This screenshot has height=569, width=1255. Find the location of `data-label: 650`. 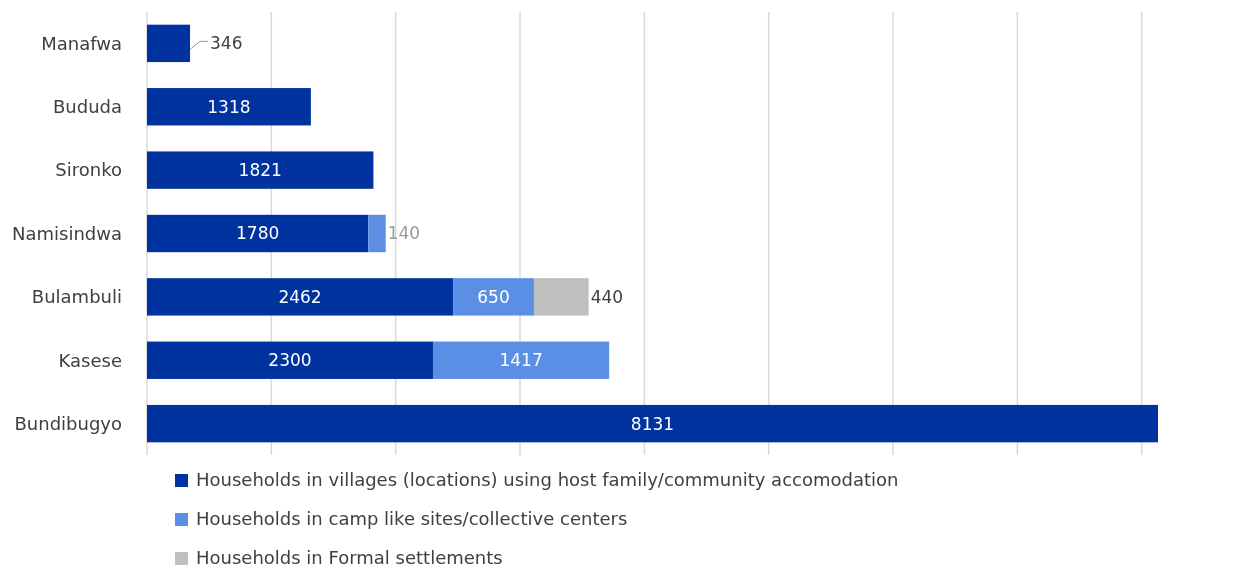

data-label: 650 is located at coordinates (493, 296).